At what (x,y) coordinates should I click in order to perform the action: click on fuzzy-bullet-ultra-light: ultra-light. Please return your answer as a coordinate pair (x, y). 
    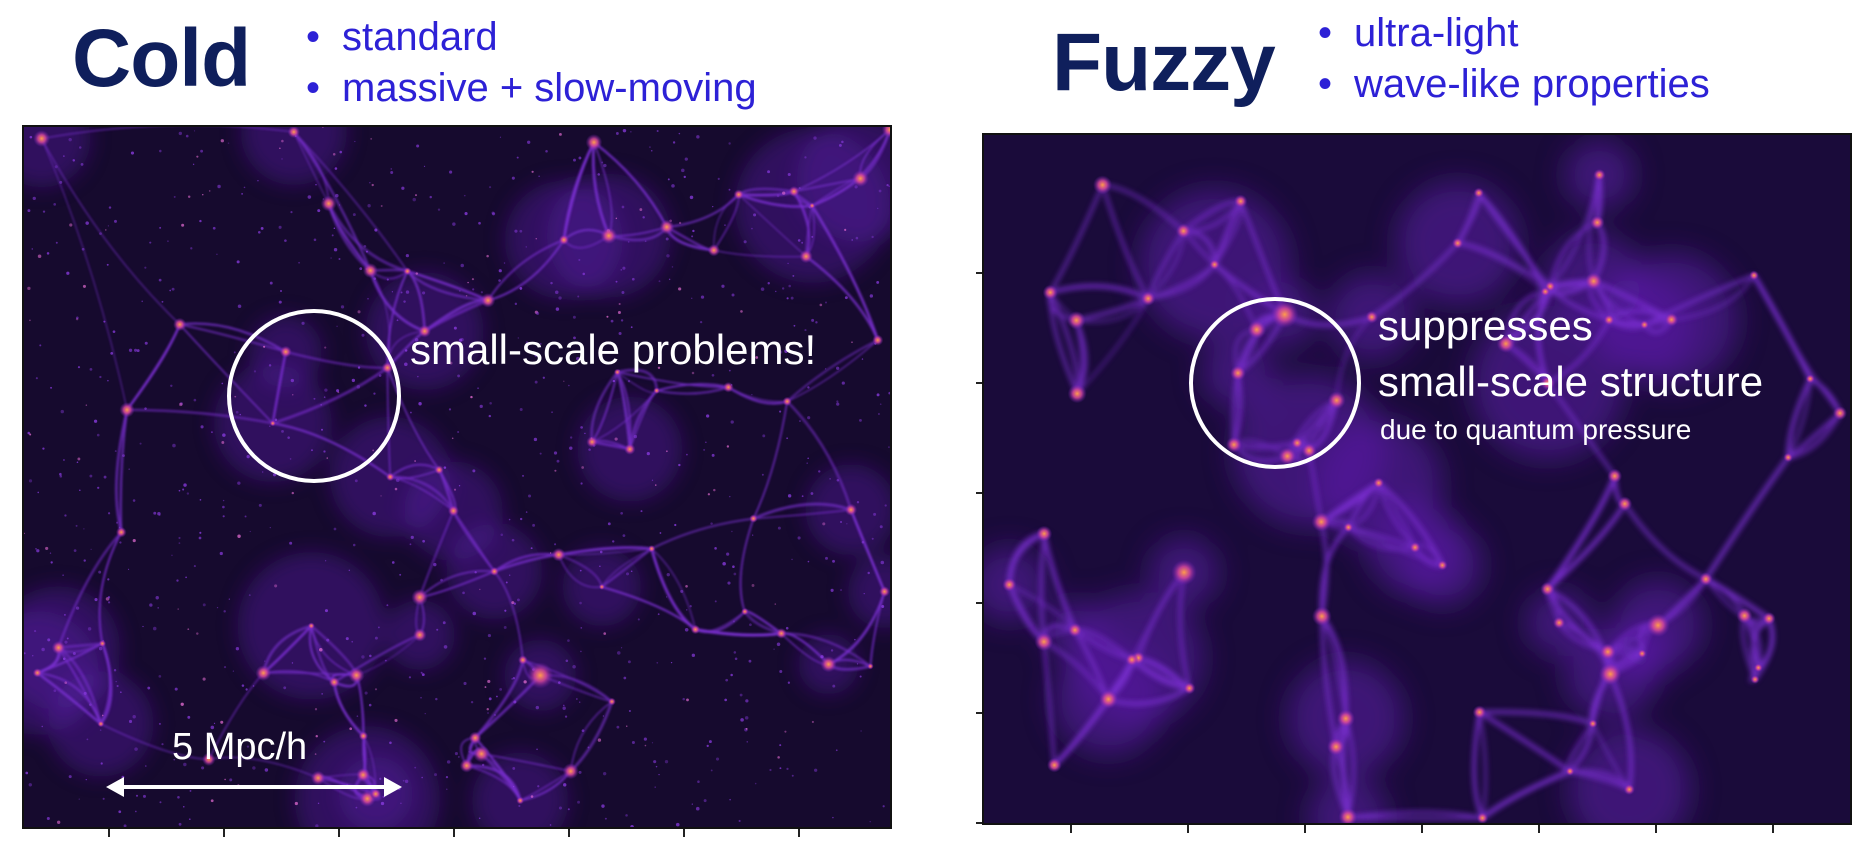
    Looking at the image, I should click on (1514, 33).